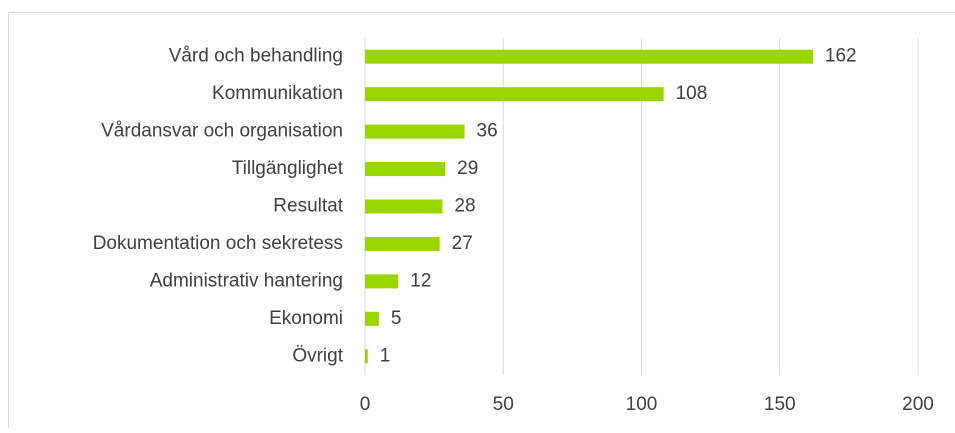  I want to click on data-label: 27, so click(462, 243).